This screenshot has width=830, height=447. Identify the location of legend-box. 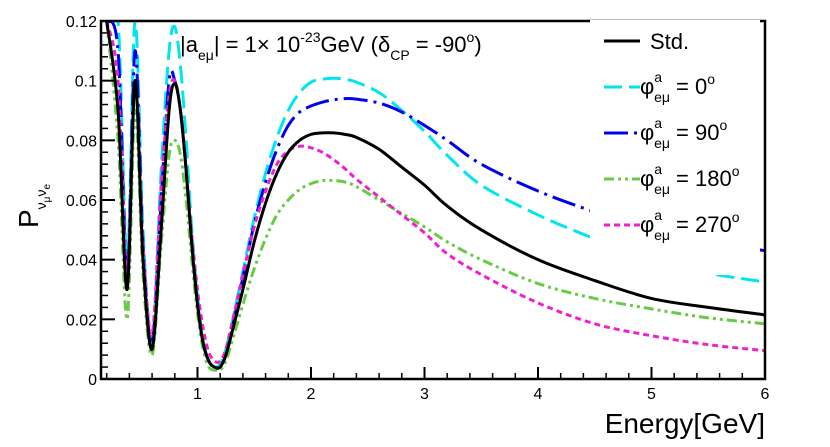
(675, 147).